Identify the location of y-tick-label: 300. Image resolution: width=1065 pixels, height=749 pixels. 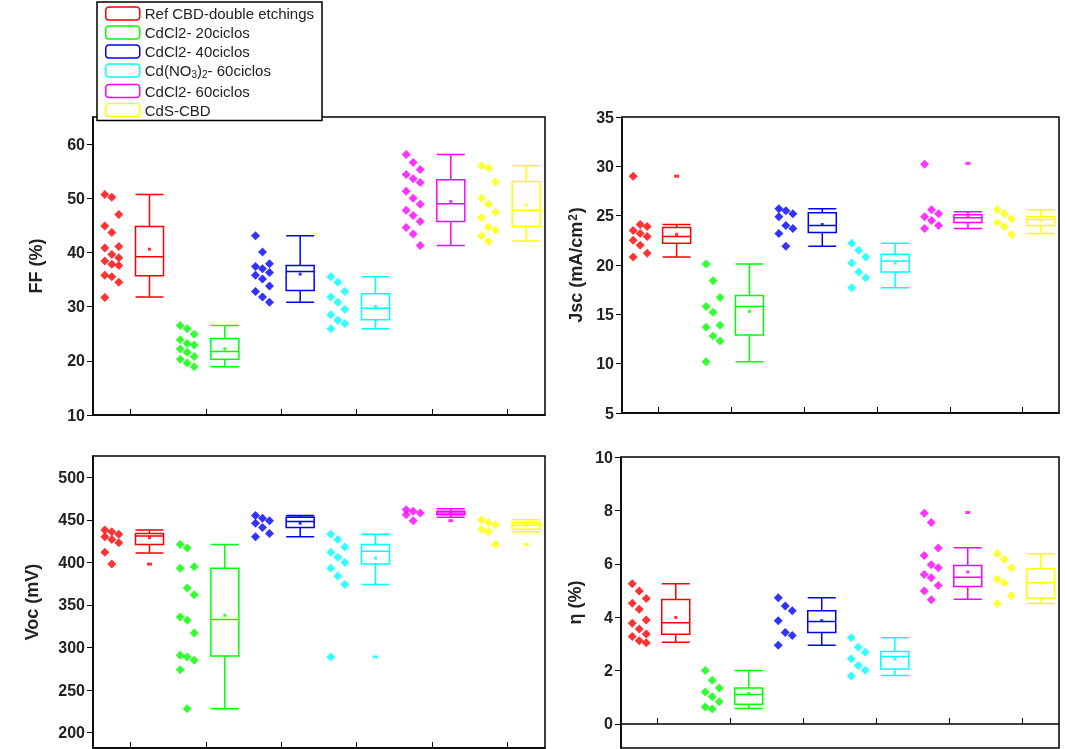
(72, 648).